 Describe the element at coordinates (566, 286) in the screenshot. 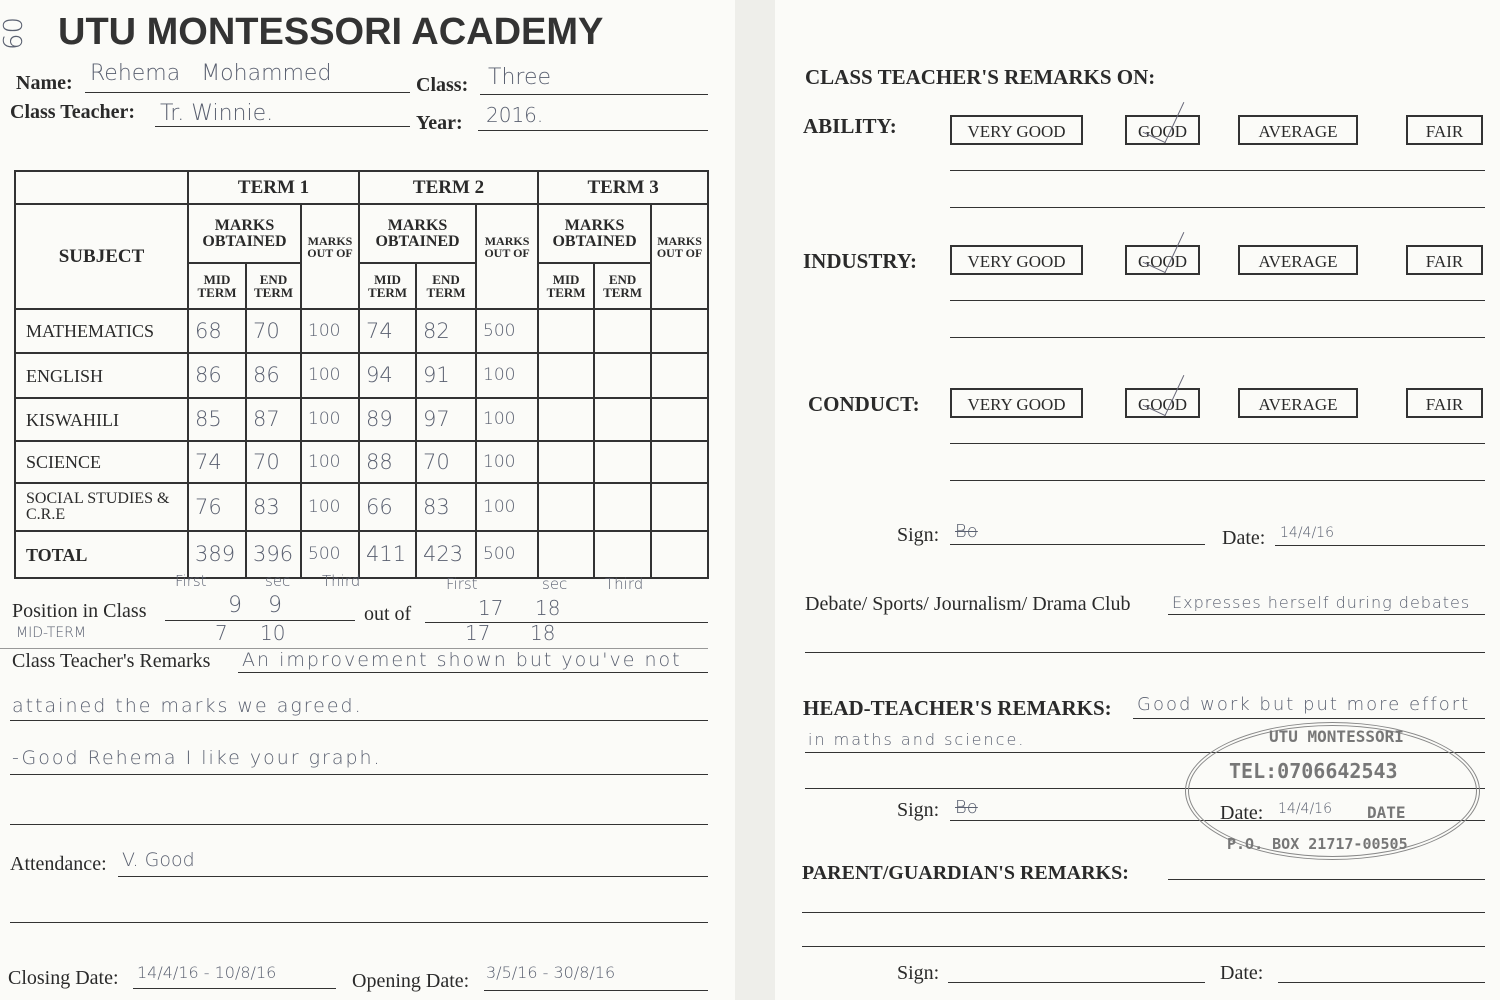

I see `mid-term-header: MID TERM` at that location.